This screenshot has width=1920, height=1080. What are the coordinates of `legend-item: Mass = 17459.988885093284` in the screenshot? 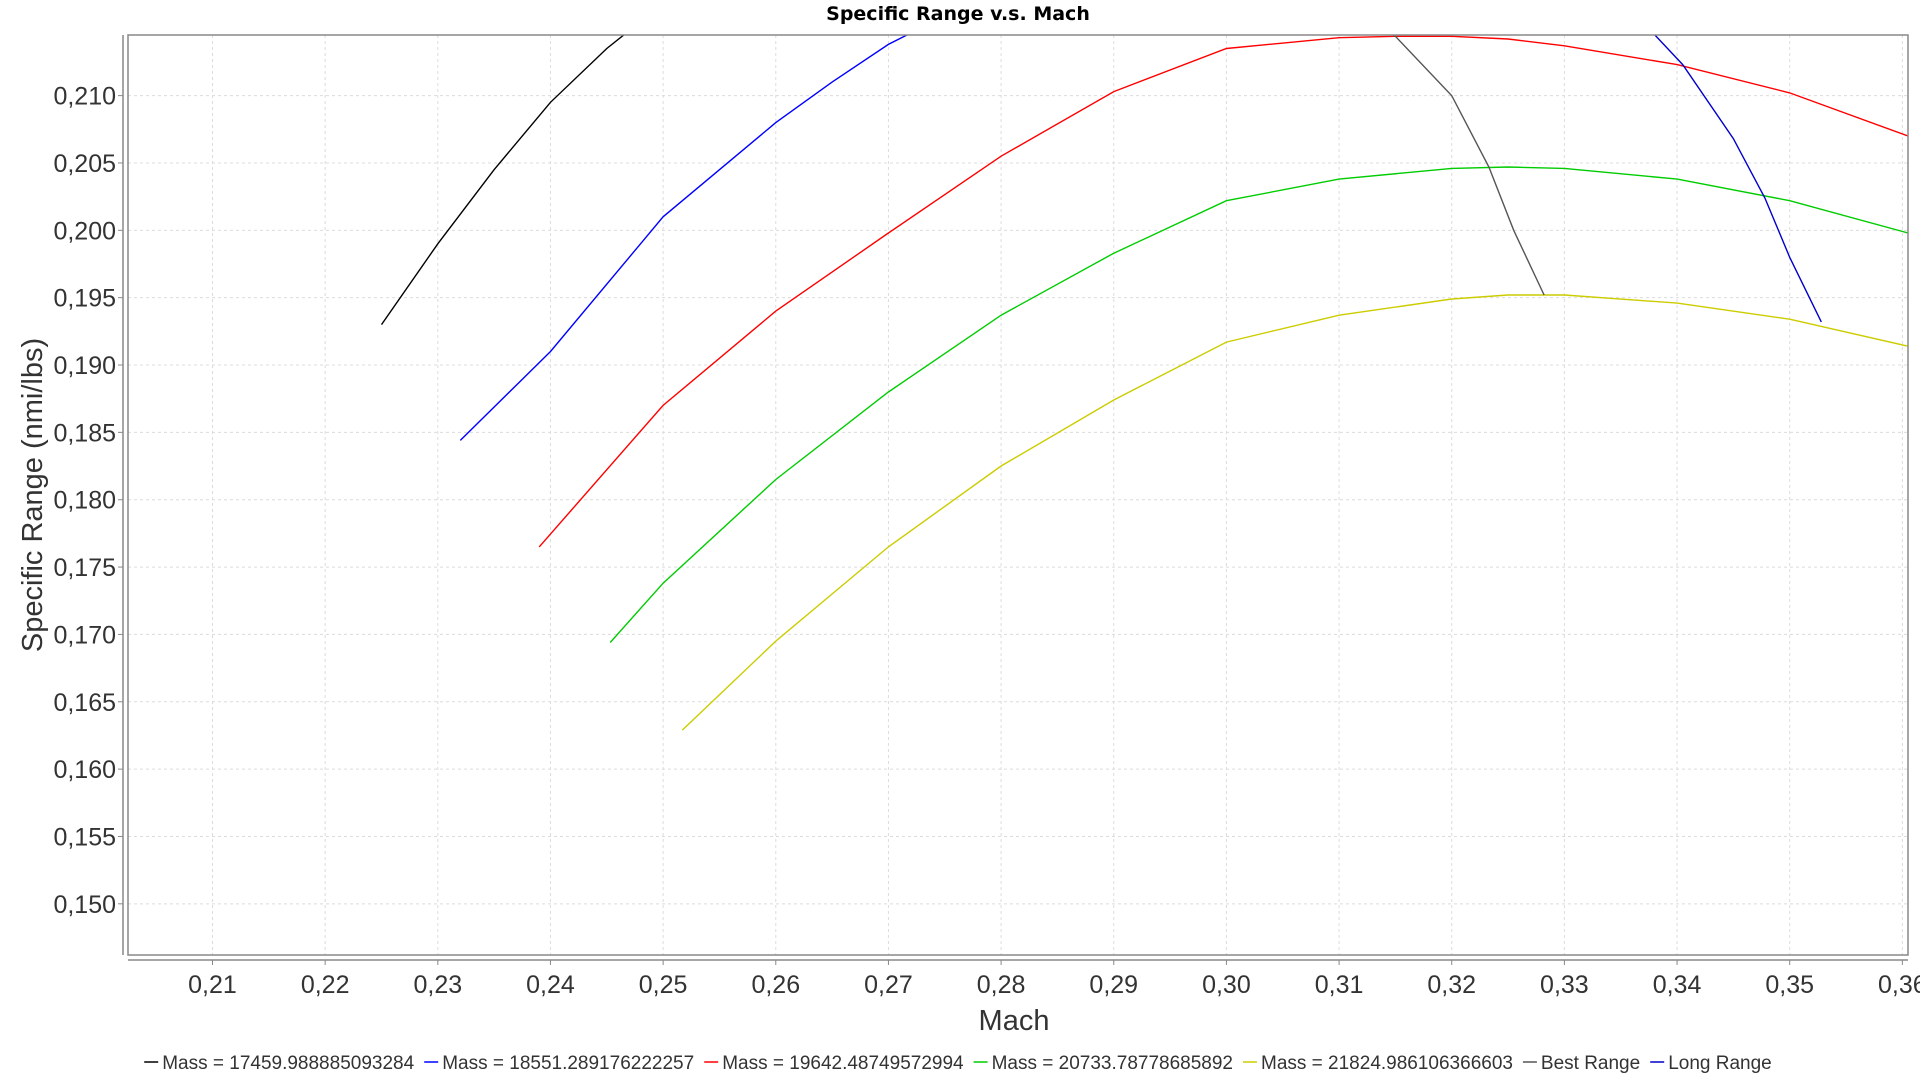 It's located at (279, 1063).